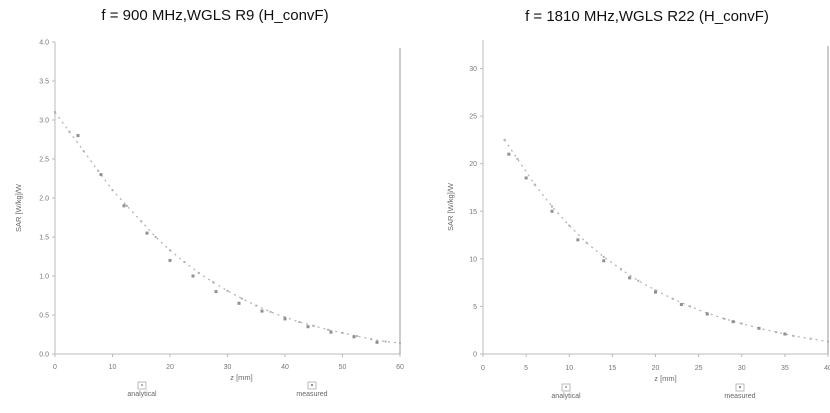 The image size is (830, 413). Describe the element at coordinates (526, 368) in the screenshot. I see `x-tick-label: 5` at that location.